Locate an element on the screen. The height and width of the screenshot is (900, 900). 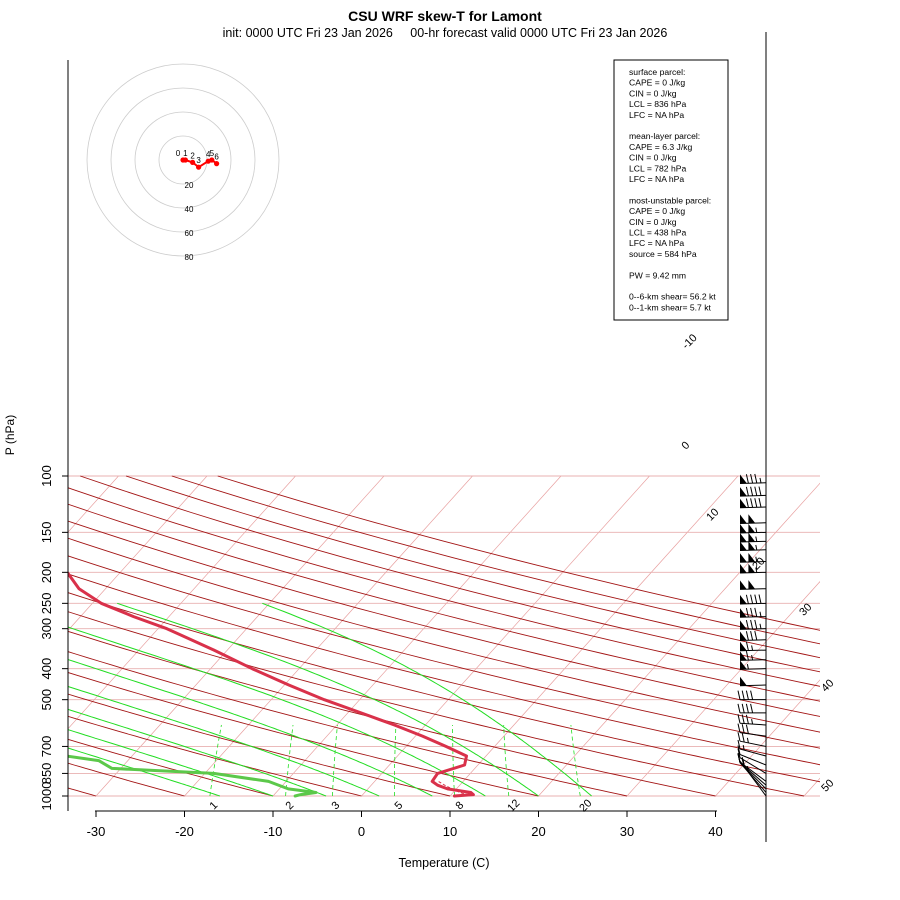
x-tick-label: 20 is located at coordinates (538, 831).